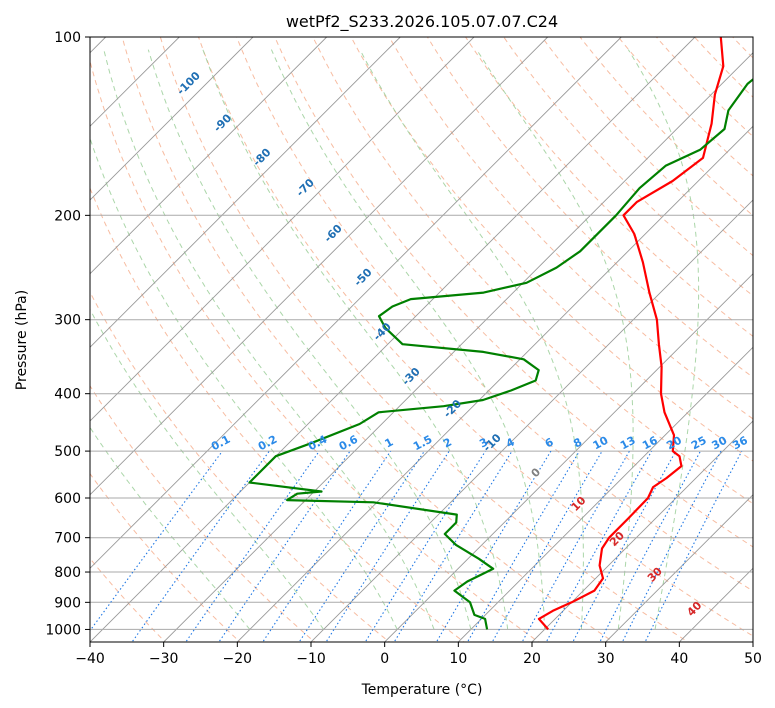  What do you see at coordinates (699, 443) in the screenshot?
I see `mixing-ratio-label: 25` at bounding box center [699, 443].